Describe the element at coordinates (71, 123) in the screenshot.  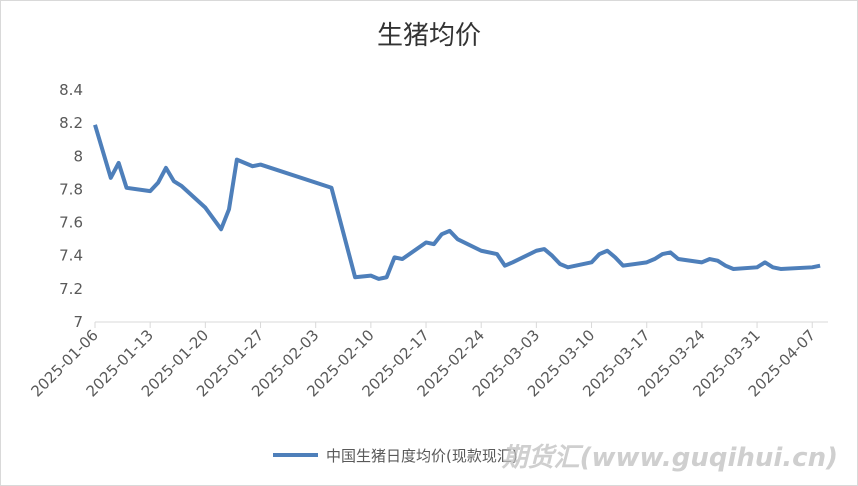
I see `y-tick-label: 8.2` at that location.